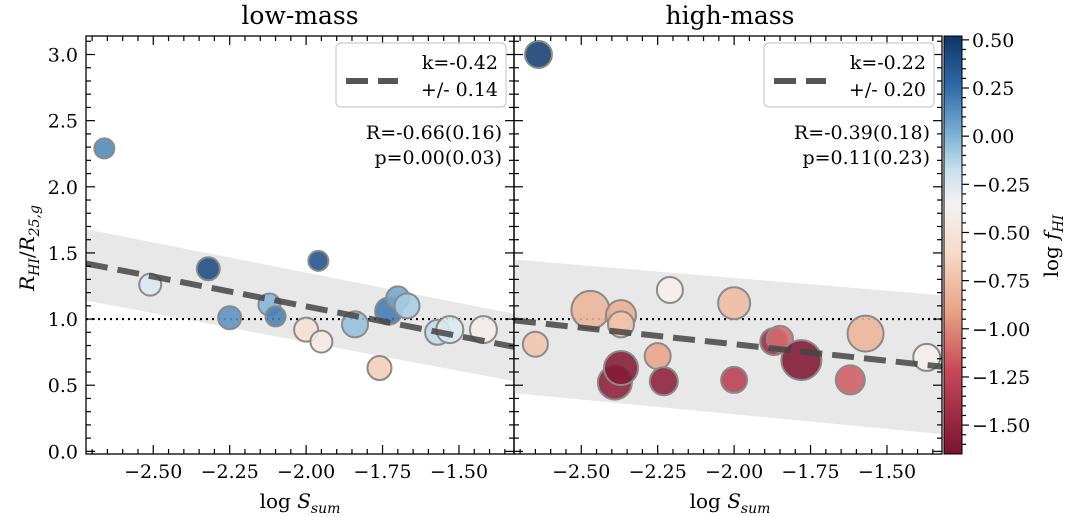 The height and width of the screenshot is (517, 1070). I want to click on y-tick-label: 1.5, so click(63, 254).